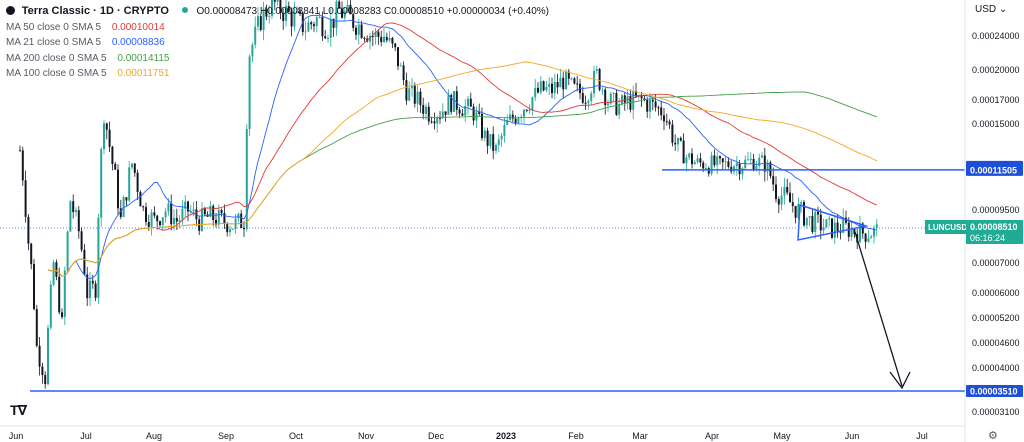  Describe the element at coordinates (993, 436) in the screenshot. I see `gear-icon: ⚙` at that location.